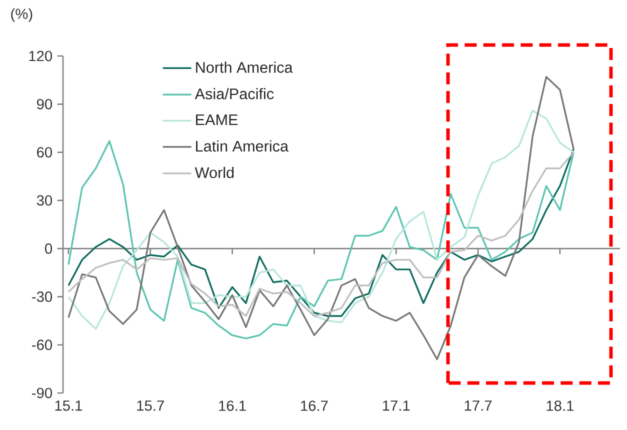  Describe the element at coordinates (396, 405) in the screenshot. I see `x-tick-label: 17.1` at that location.